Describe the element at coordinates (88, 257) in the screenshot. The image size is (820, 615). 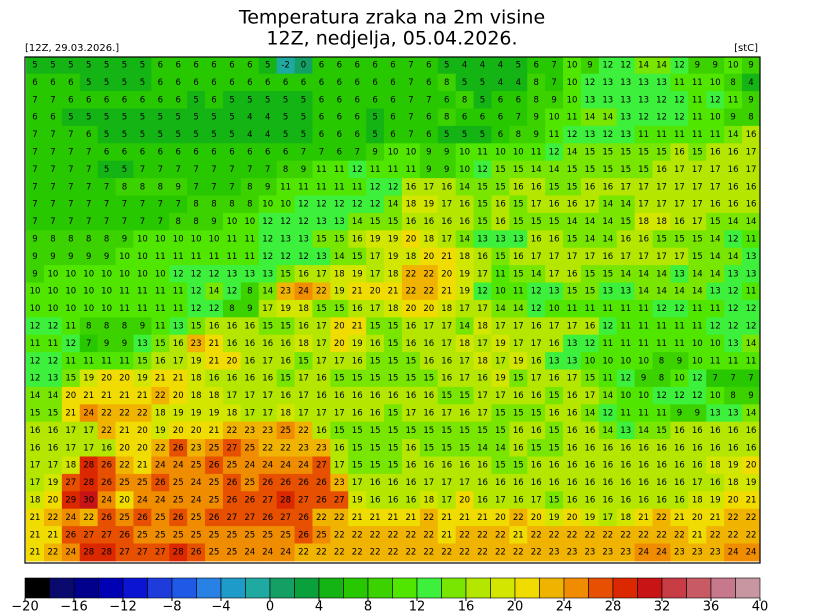
I see `field-value: 9` at that location.